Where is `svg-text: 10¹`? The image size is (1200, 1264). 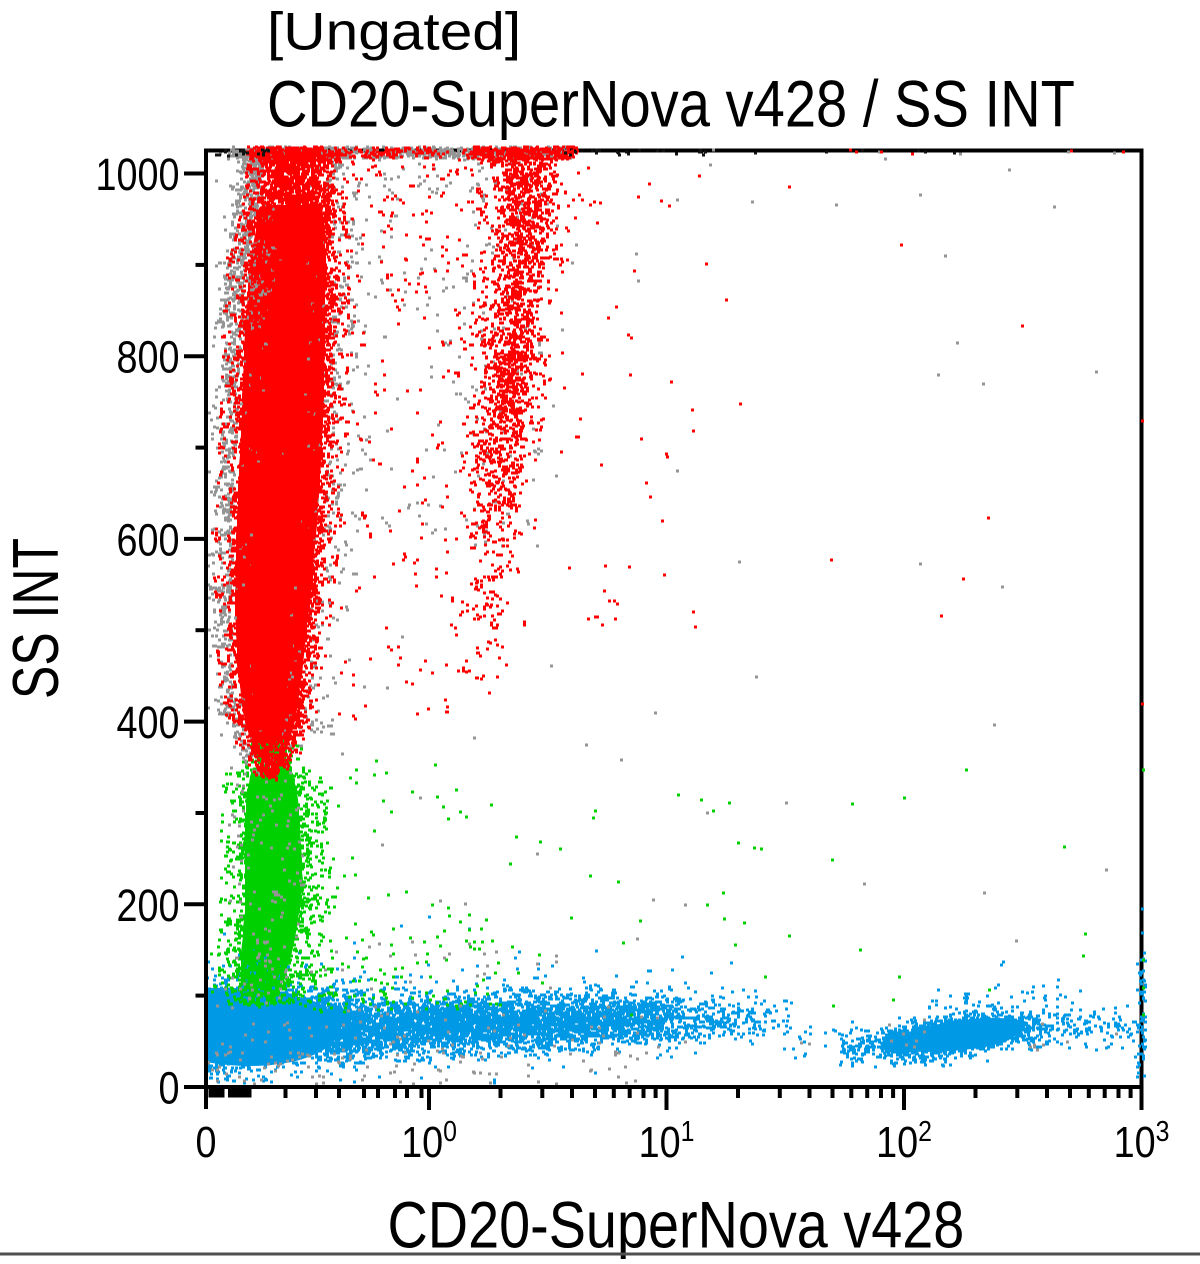
svg-text: 10¹ is located at coordinates (667, 1141).